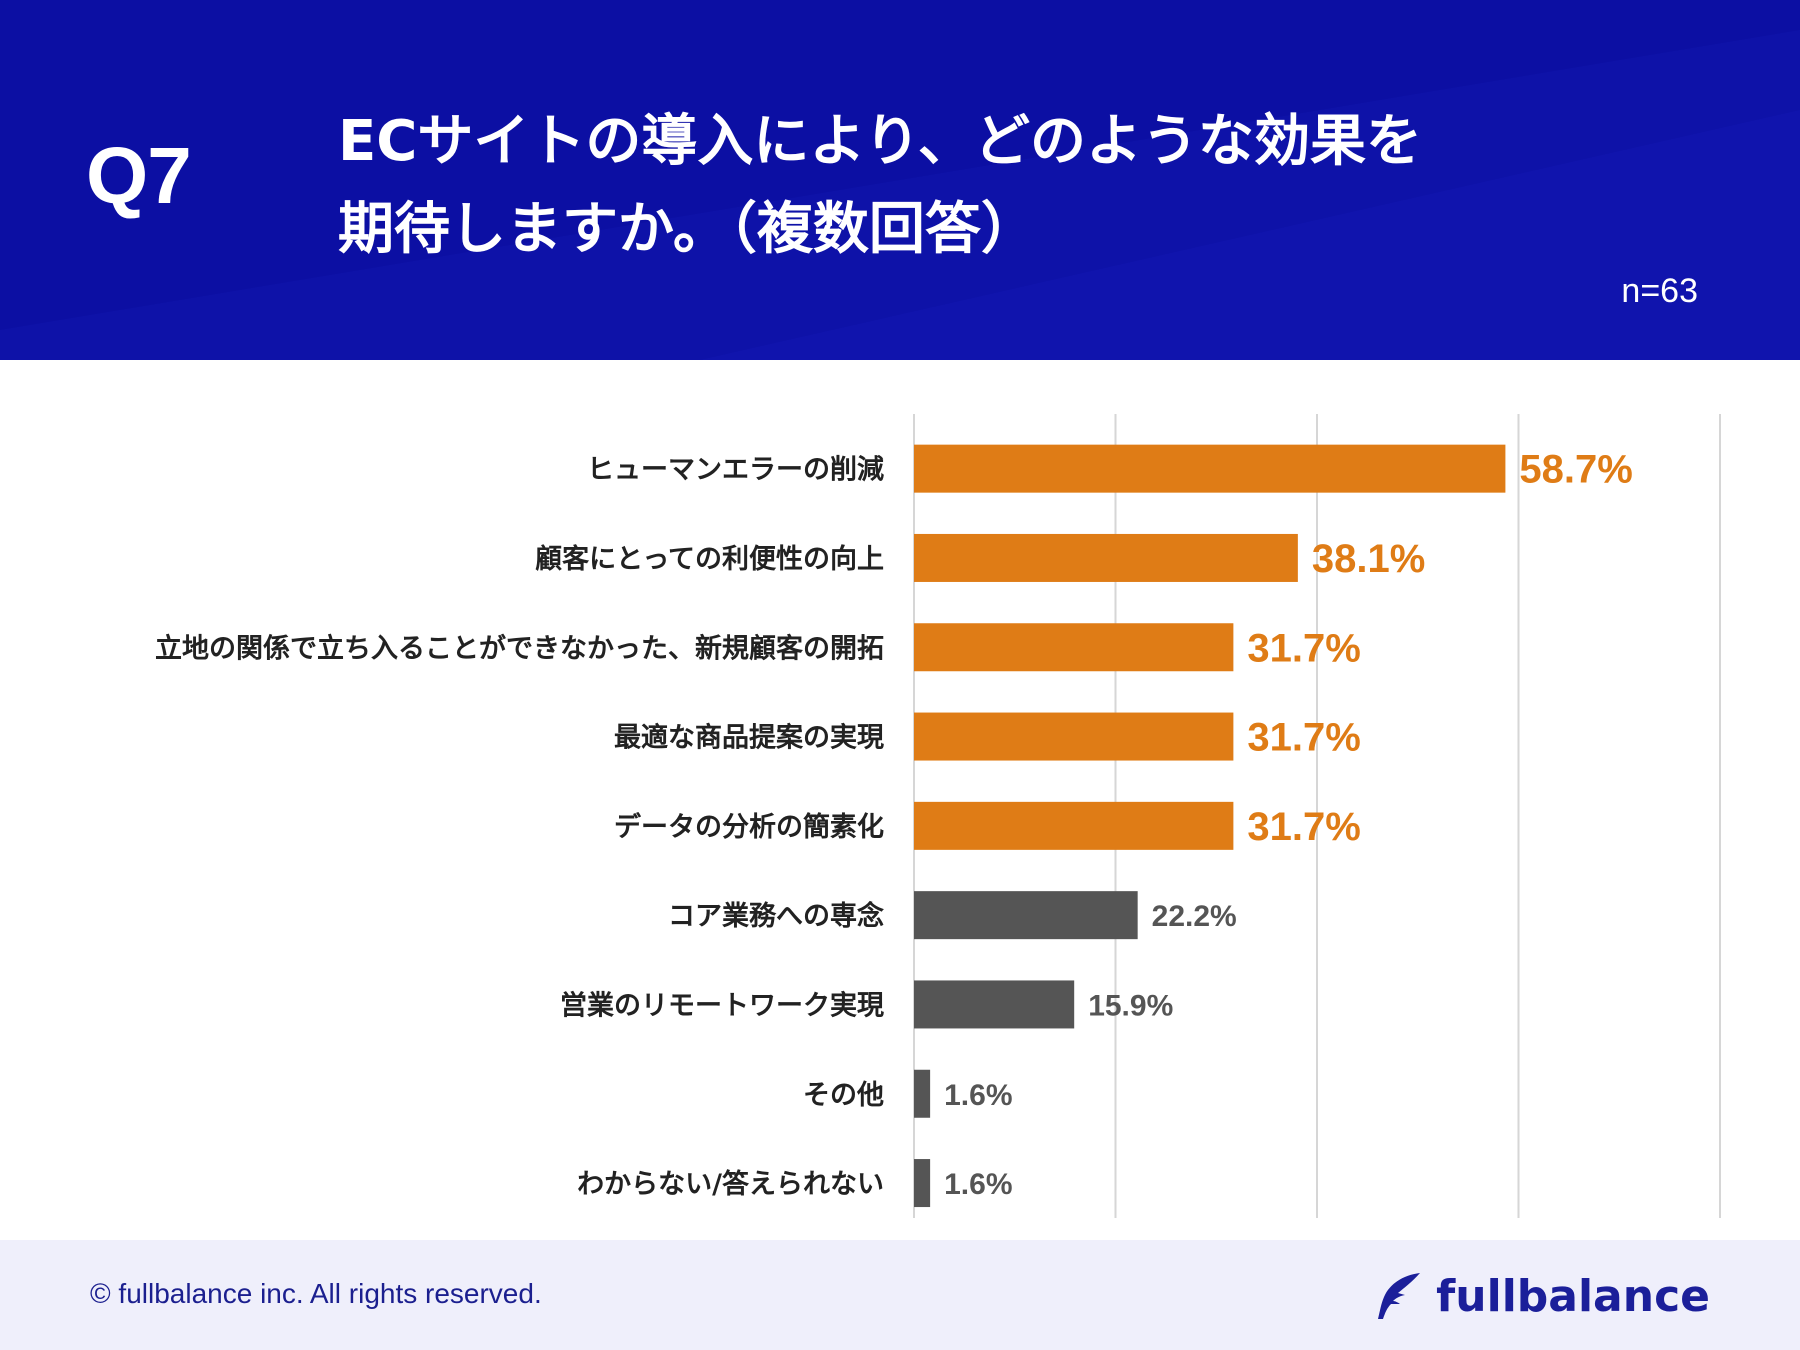 This screenshot has width=1800, height=1350. What do you see at coordinates (139, 175) in the screenshot?
I see `question-number: Q7` at bounding box center [139, 175].